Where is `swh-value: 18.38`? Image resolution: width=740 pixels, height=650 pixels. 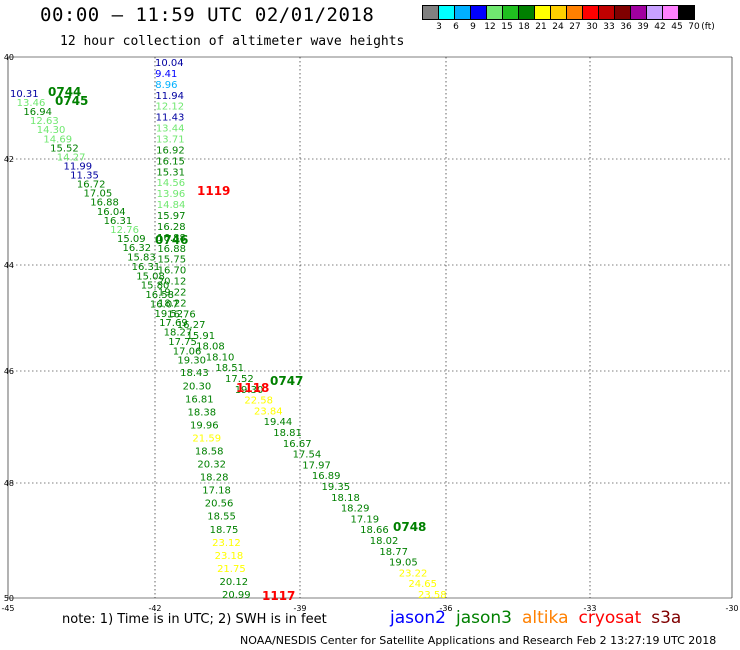
swh-value: 18.38 is located at coordinates (202, 412).